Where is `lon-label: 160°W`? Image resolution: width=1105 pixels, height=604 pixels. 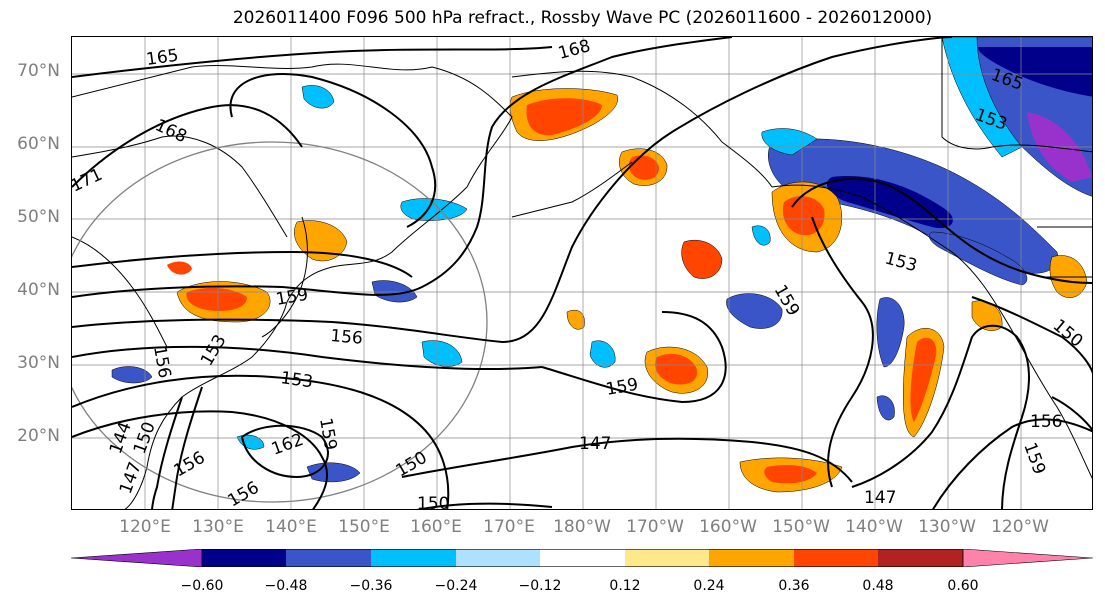
lon-label: 160°W is located at coordinates (728, 527).